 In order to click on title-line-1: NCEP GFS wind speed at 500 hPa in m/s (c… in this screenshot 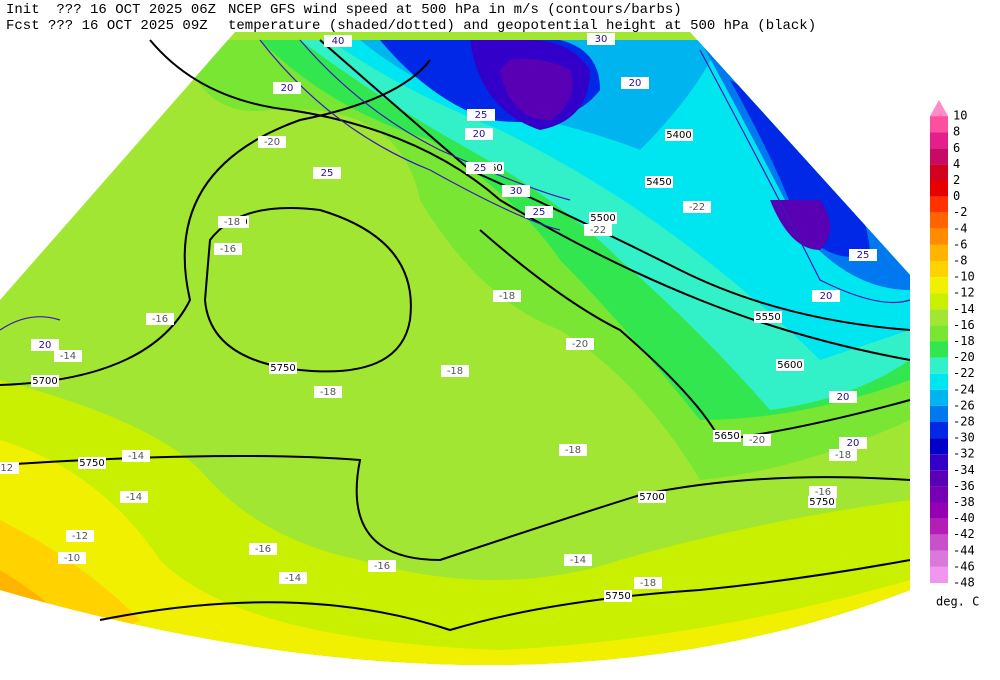, I will do `click(455, 10)`.